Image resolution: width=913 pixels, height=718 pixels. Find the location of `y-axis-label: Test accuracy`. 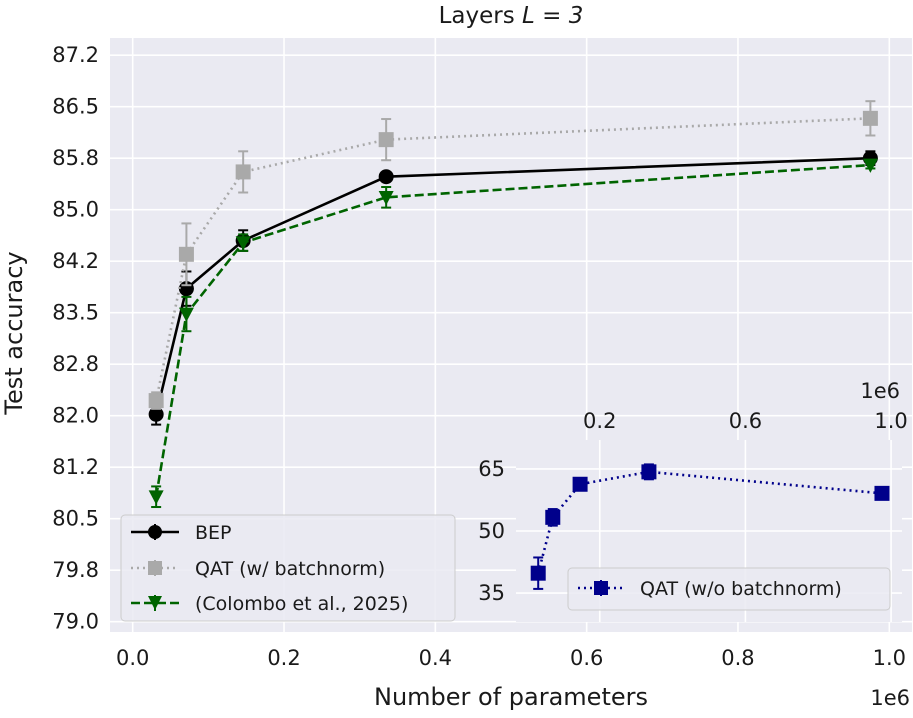

y-axis-label: Test accuracy is located at coordinates (14, 333).